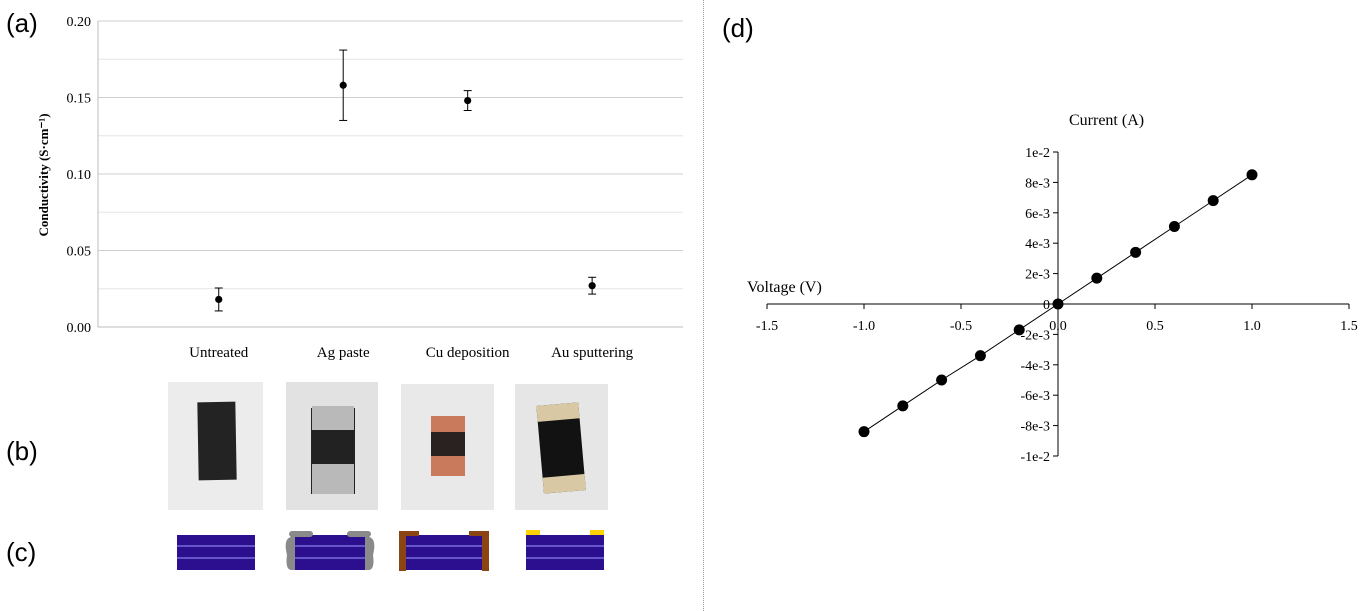  I want to click on x-axis-label: Voltage (V), so click(784, 287).